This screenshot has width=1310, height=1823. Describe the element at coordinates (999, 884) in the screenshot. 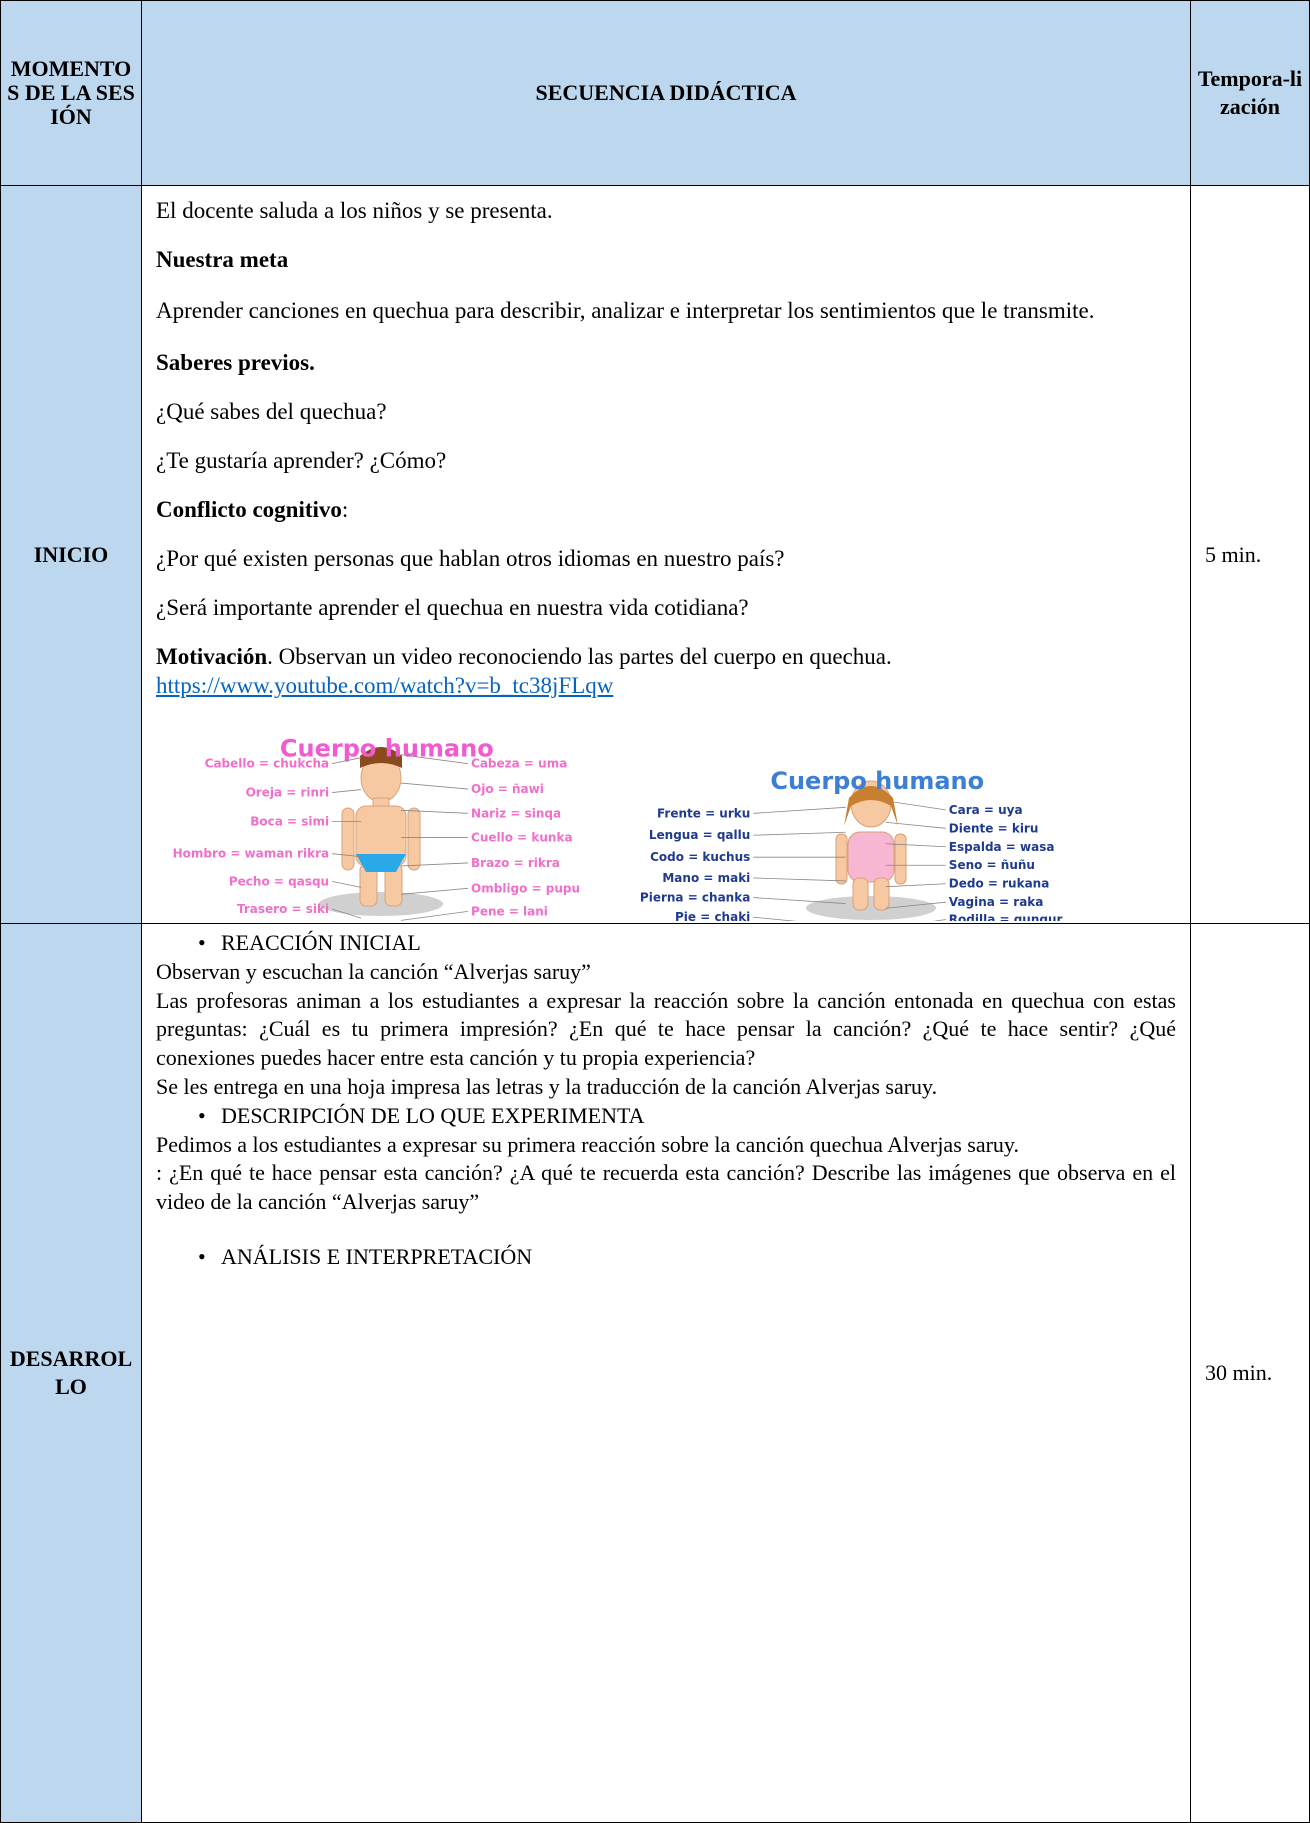

I see `body-label: Dedo = rukana` at that location.